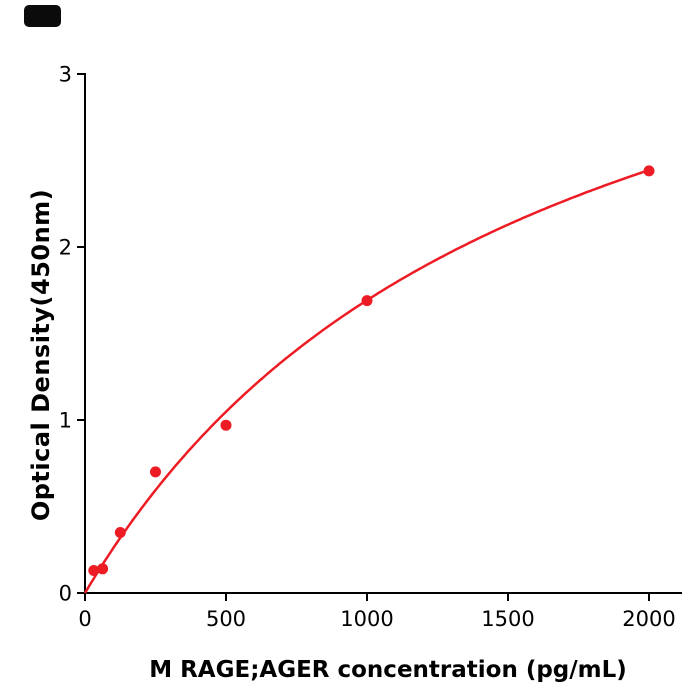  I want to click on x-tick-label: 2000, so click(648, 619).